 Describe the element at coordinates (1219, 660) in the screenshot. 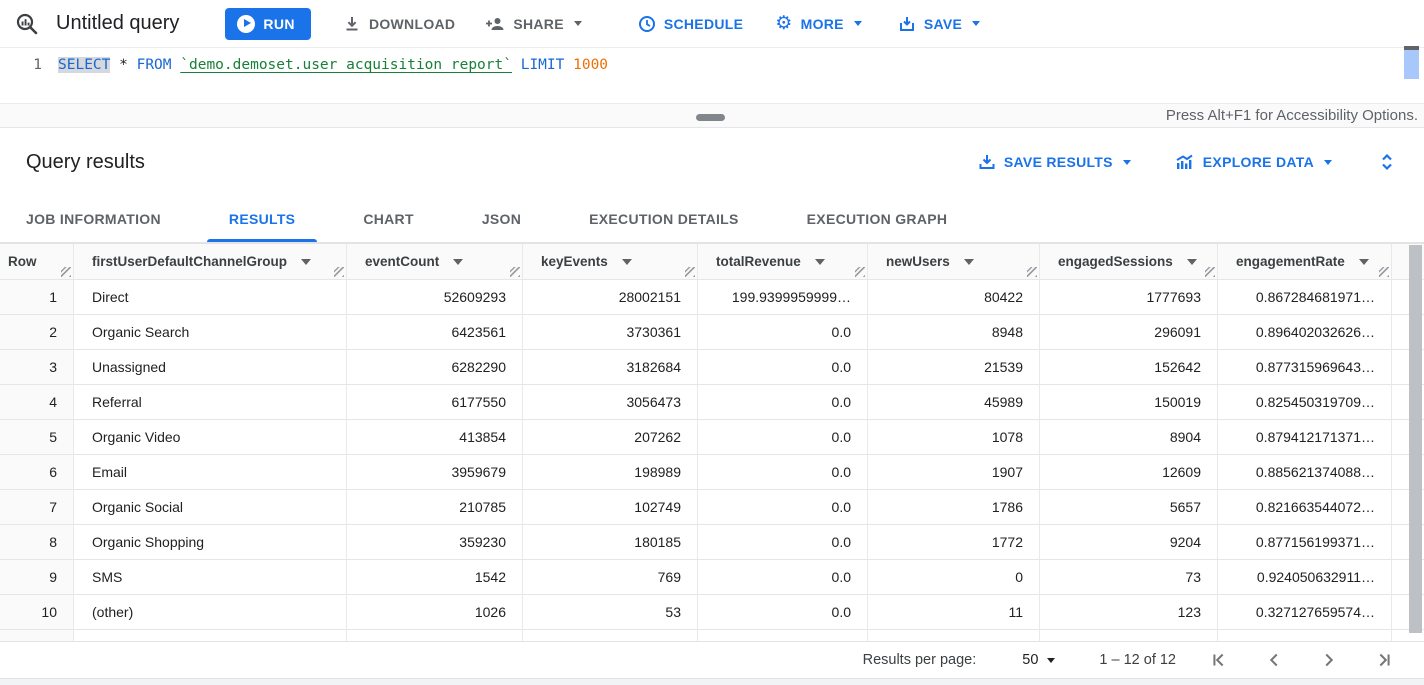

I see `first-page-button` at that location.